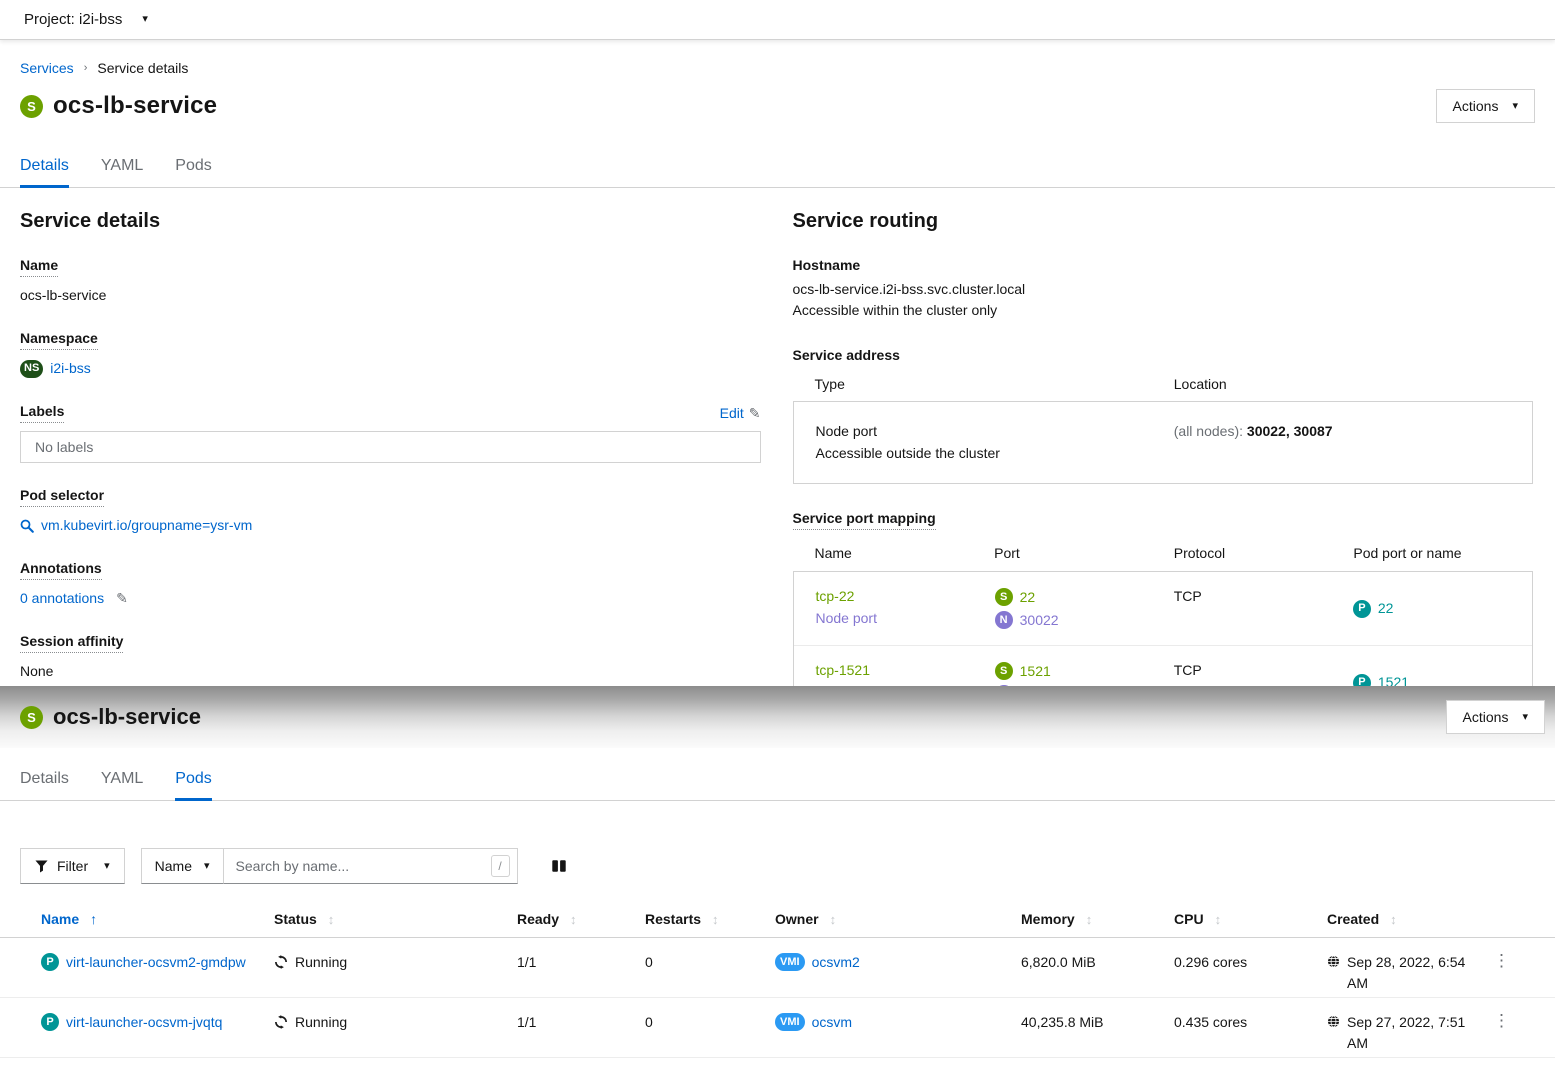 Image resolution: width=1555 pixels, height=1079 pixels. Describe the element at coordinates (70, 368) in the screenshot. I see `namespace-link: i2i-bss` at that location.